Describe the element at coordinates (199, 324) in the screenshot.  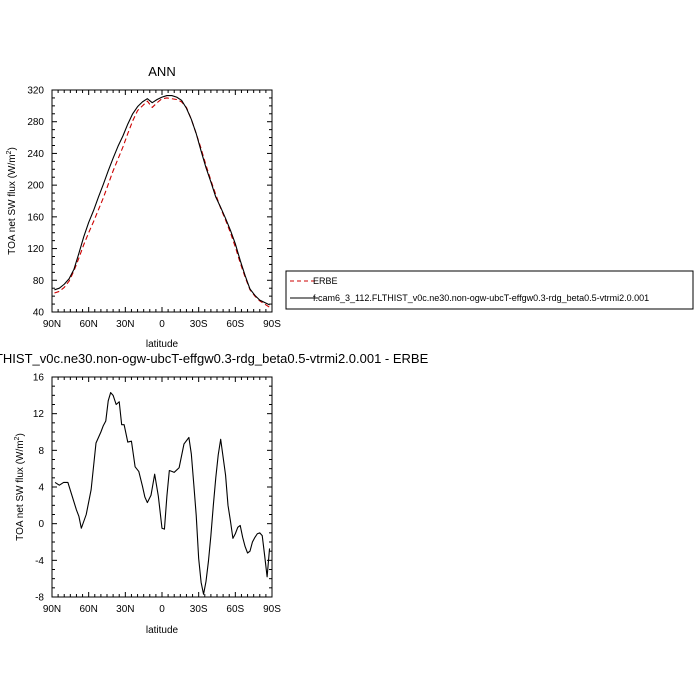
I see `top-x-tick-label: 30S` at that location.